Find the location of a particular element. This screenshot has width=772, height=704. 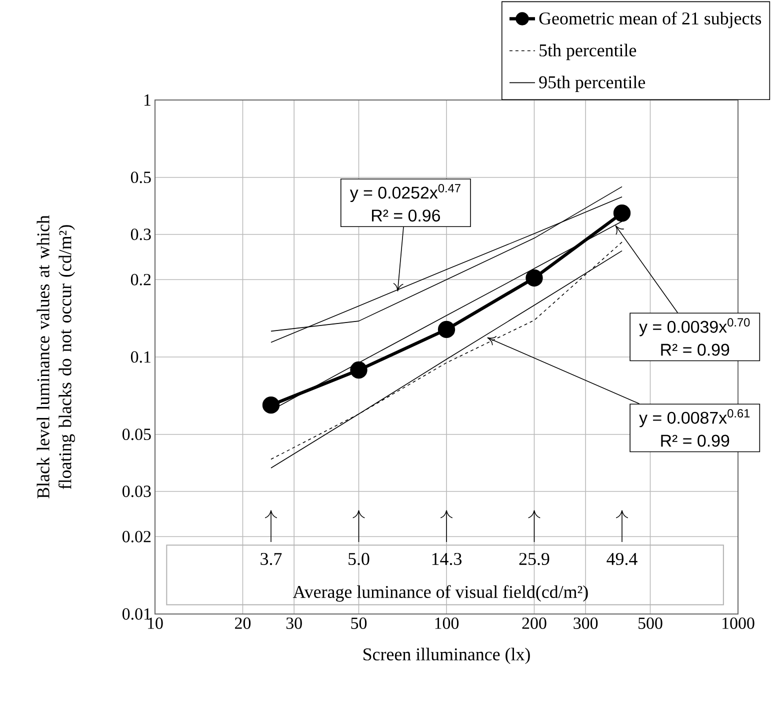

annotation: y = 0.0087x$^{0.61}$ is located at coordinates (694, 418).